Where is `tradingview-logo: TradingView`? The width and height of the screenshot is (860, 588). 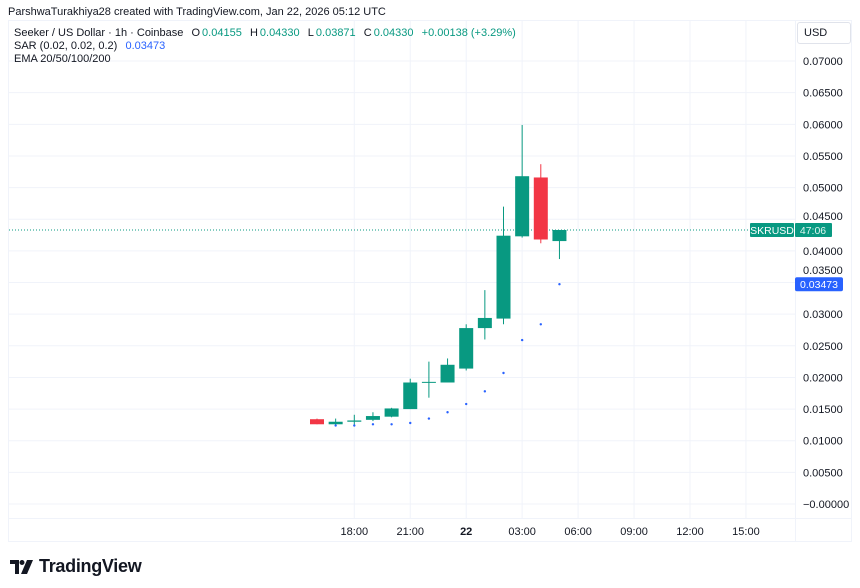
tradingview-logo: TradingView is located at coordinates (76, 566).